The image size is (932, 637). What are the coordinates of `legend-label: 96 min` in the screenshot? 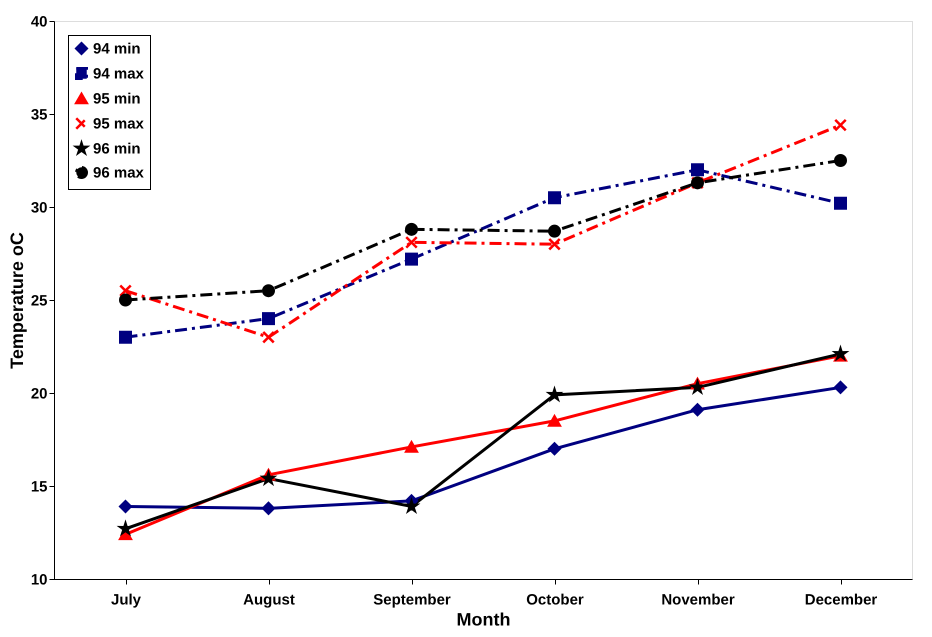 It's located at (117, 149).